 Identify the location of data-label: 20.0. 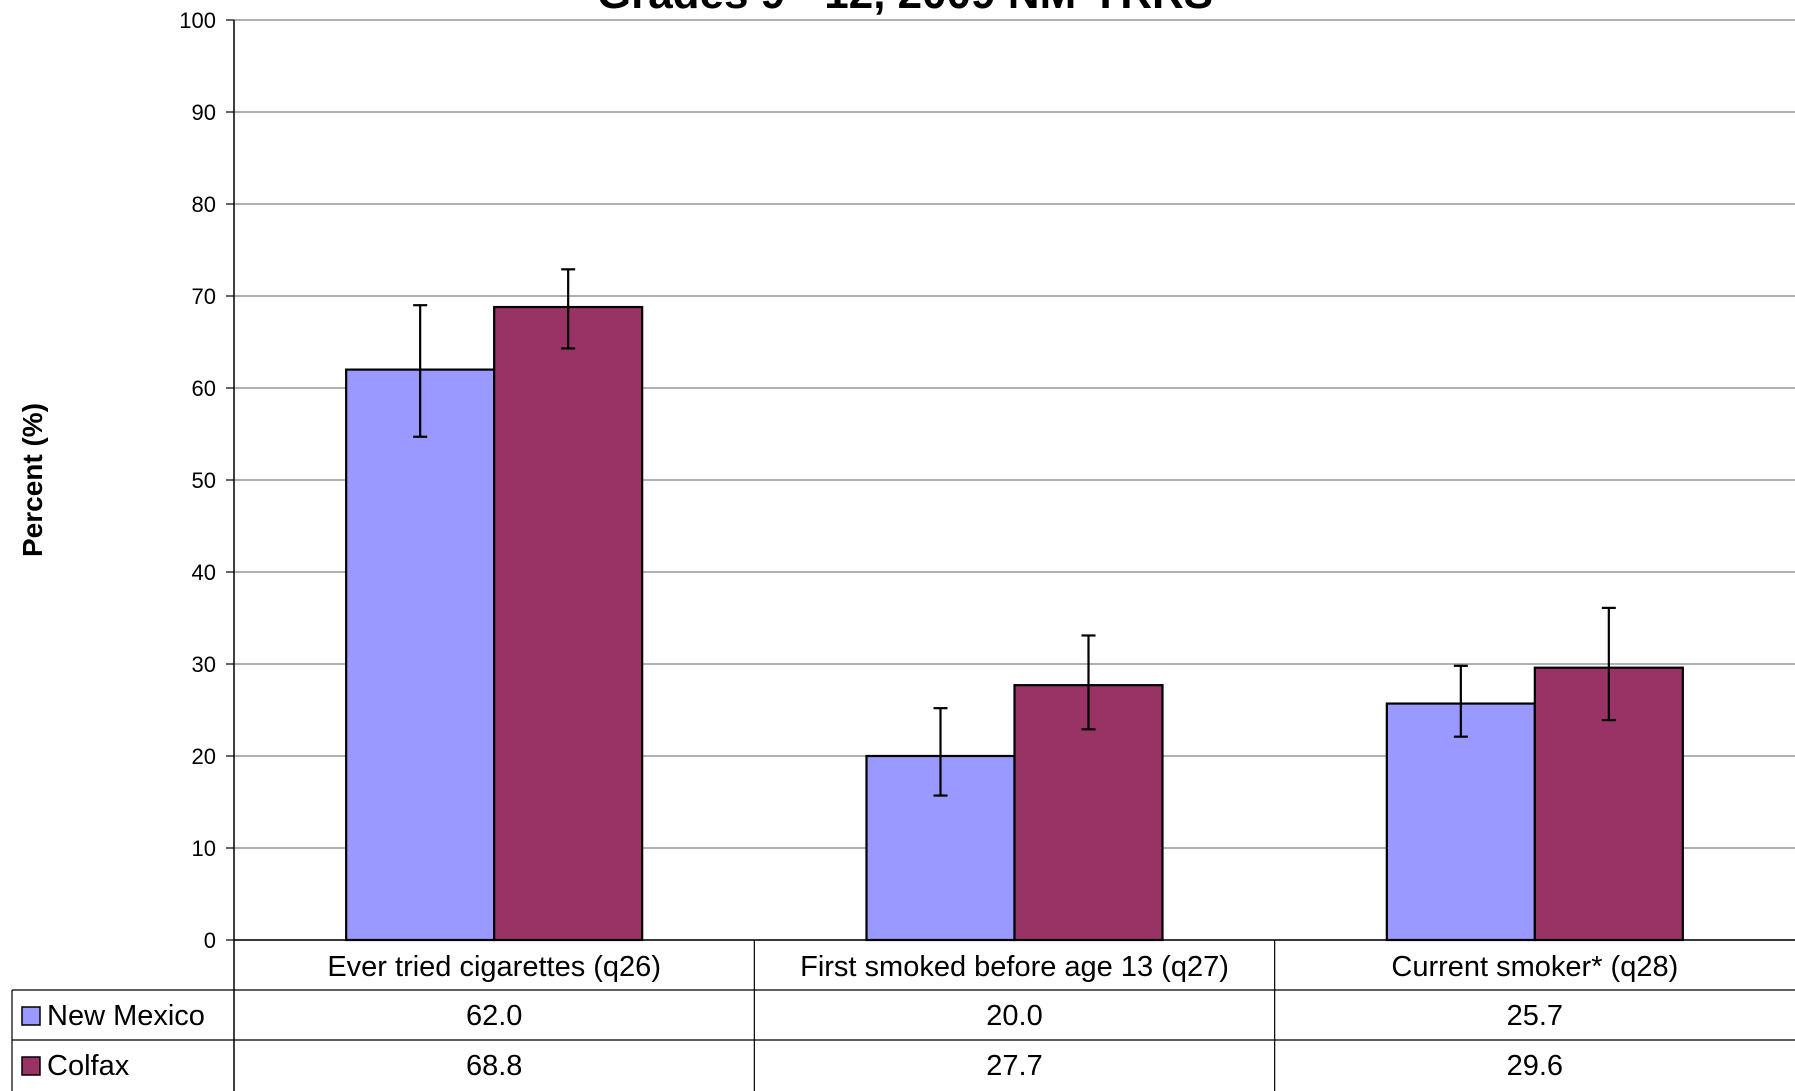
(1014, 1016).